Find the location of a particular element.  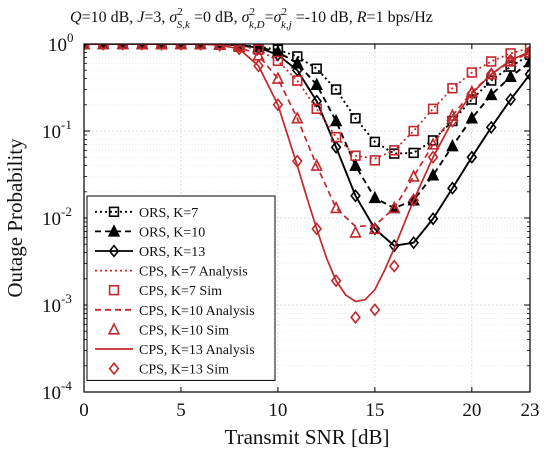

title-sigma-2: σ is located at coordinates (246, 17).